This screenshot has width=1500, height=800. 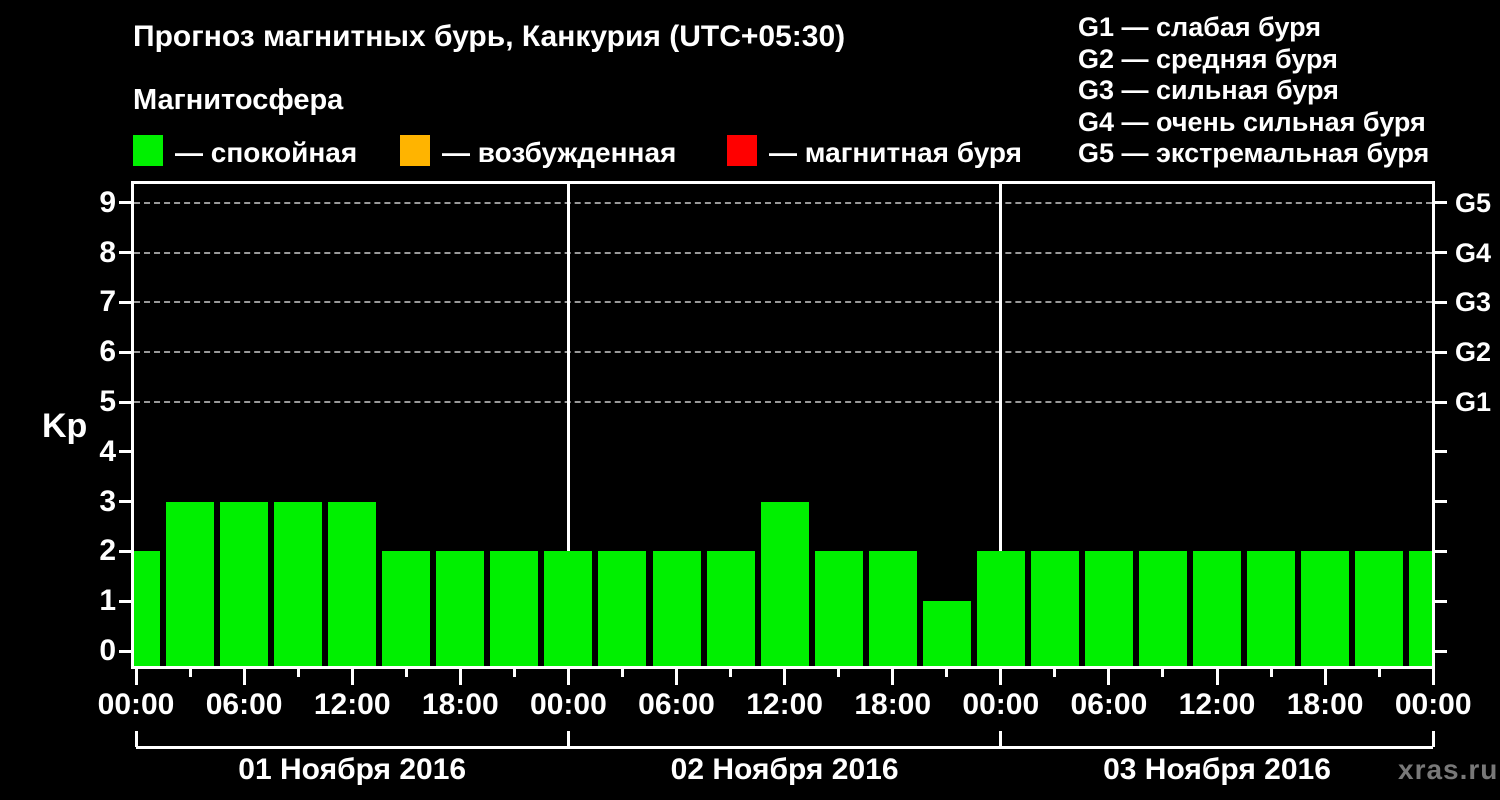 I want to click on g-scale-label-g4: G4, so click(x=1473, y=252).